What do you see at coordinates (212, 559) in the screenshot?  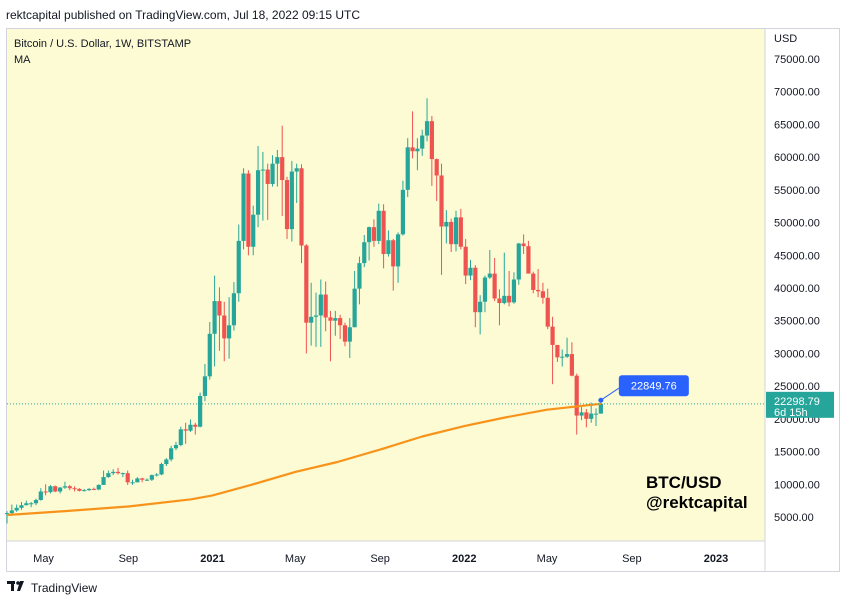 I see `x-tick-label: 2021` at bounding box center [212, 559].